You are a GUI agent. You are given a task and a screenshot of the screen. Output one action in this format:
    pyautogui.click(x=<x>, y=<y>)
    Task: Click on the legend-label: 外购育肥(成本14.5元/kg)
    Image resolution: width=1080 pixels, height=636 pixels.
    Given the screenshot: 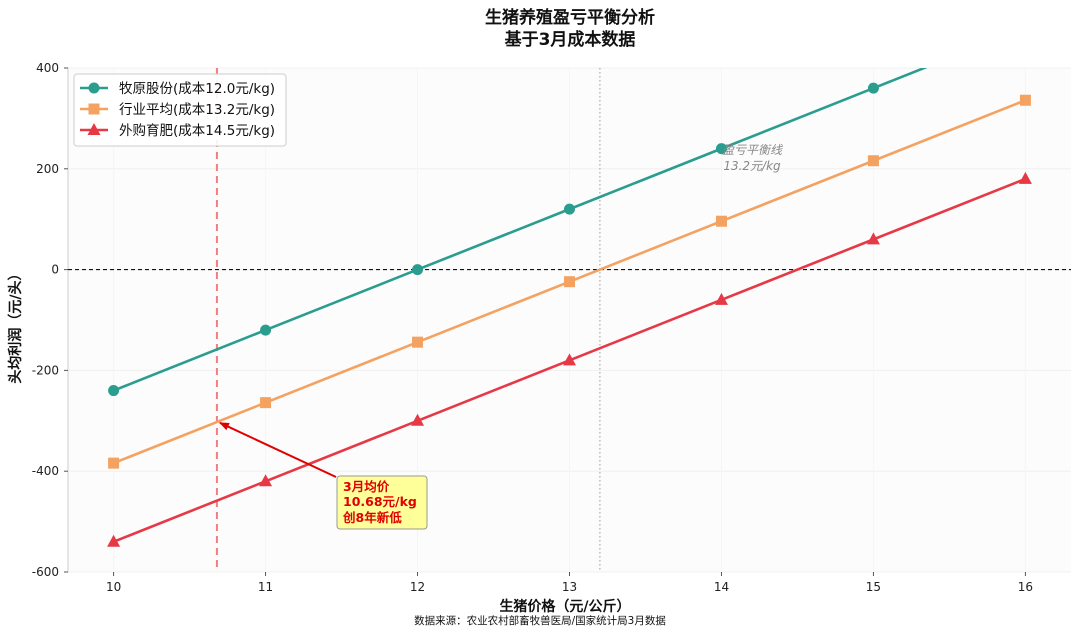 What is the action you would take?
    pyautogui.click(x=197, y=131)
    